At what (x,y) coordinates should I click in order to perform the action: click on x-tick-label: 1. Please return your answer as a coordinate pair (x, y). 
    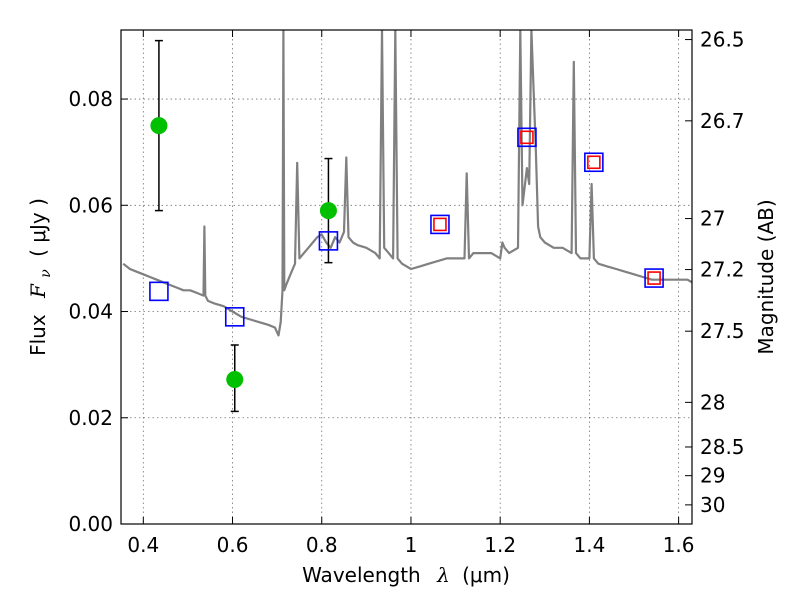
    Looking at the image, I should click on (411, 545).